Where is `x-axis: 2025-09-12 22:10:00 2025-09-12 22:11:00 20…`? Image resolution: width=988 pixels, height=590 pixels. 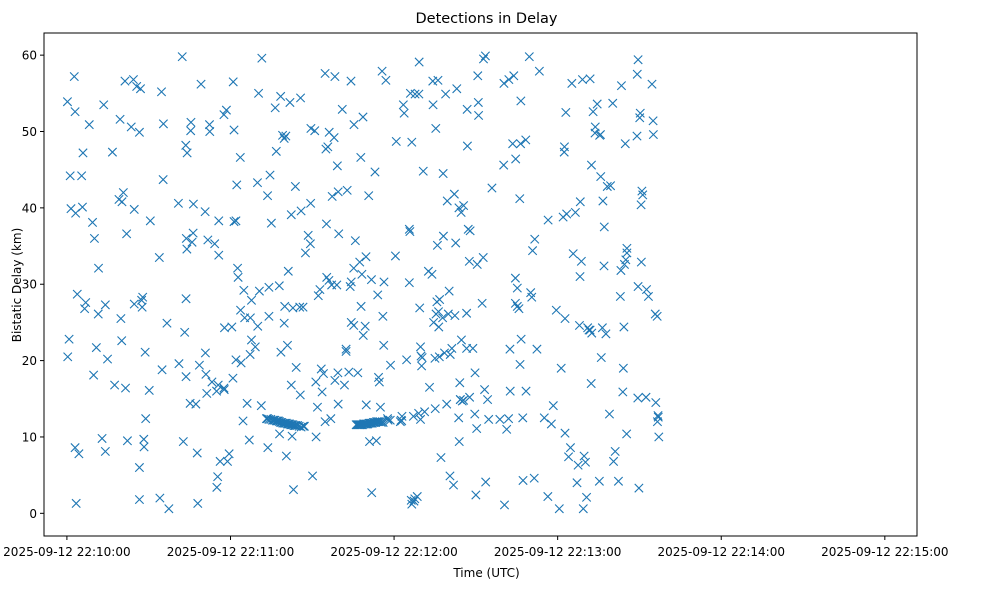
x-axis: 2025-09-12 22:10:00 2025-09-12 22:11:00 20… is located at coordinates (476, 547).